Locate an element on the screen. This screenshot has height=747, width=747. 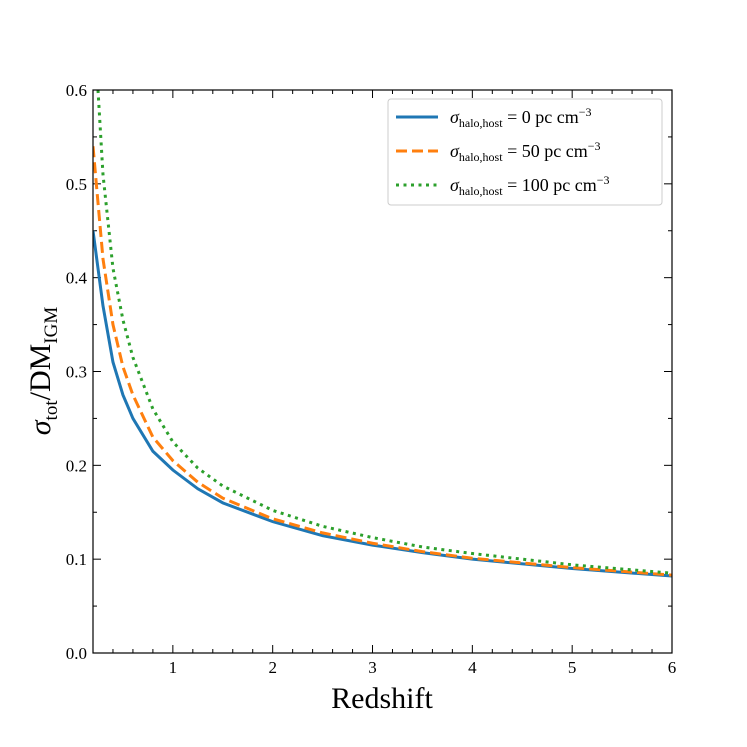
x-tick-label: 2 is located at coordinates (272, 667).